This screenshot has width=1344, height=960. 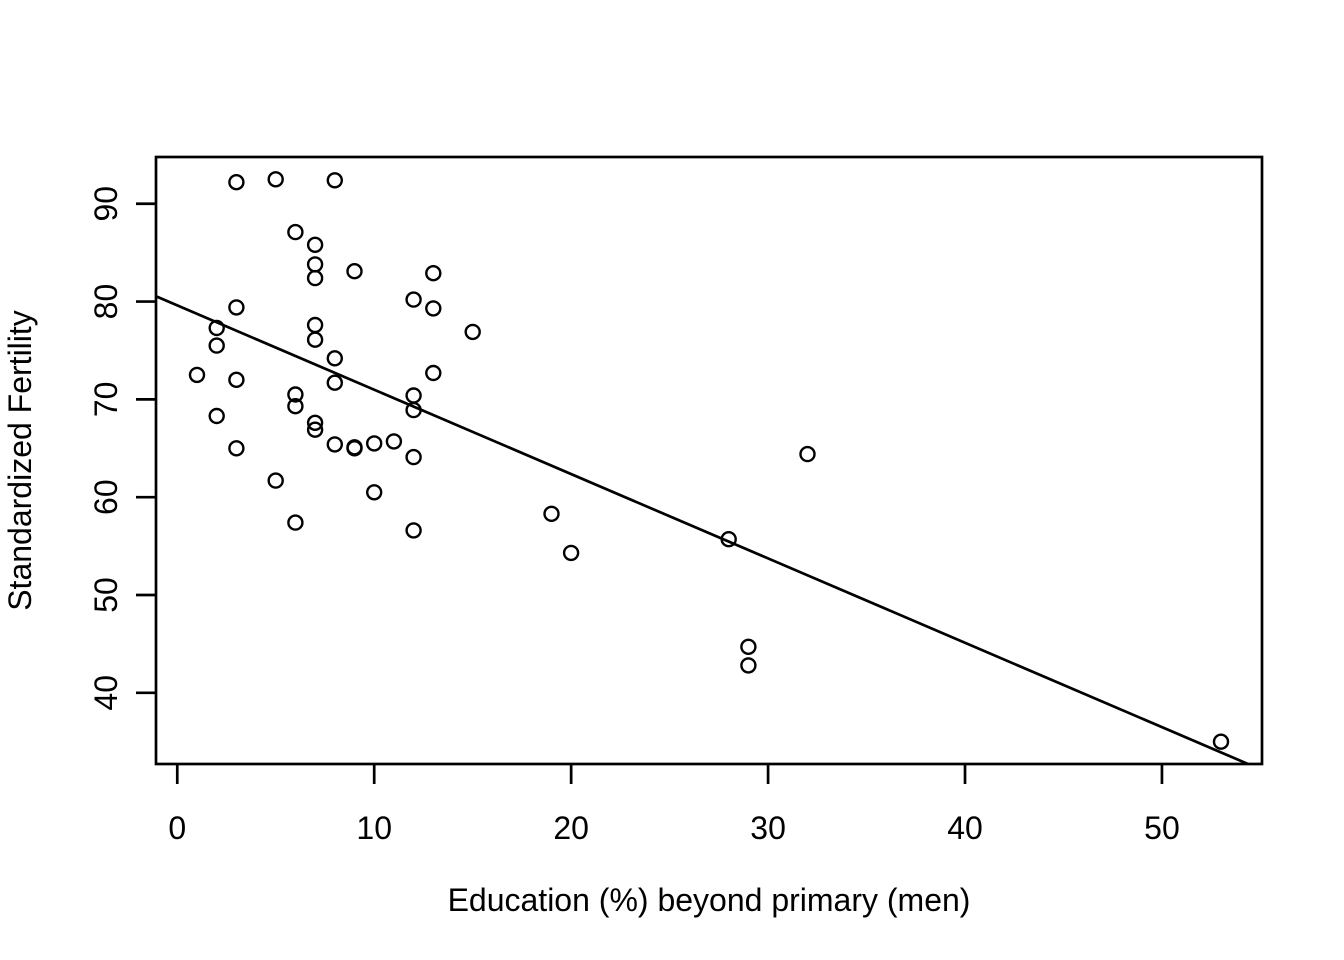 I want to click on x-tick-label: 0, so click(x=177, y=828).